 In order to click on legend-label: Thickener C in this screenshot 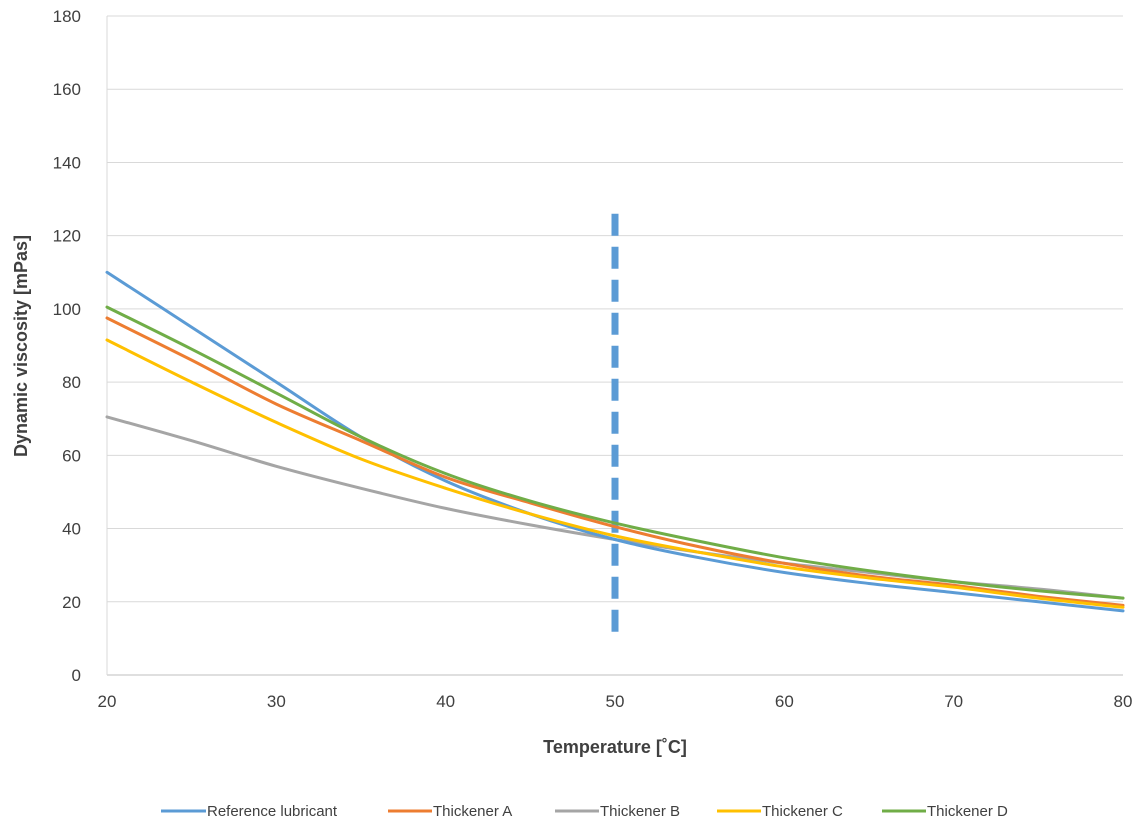, I will do `click(802, 811)`.